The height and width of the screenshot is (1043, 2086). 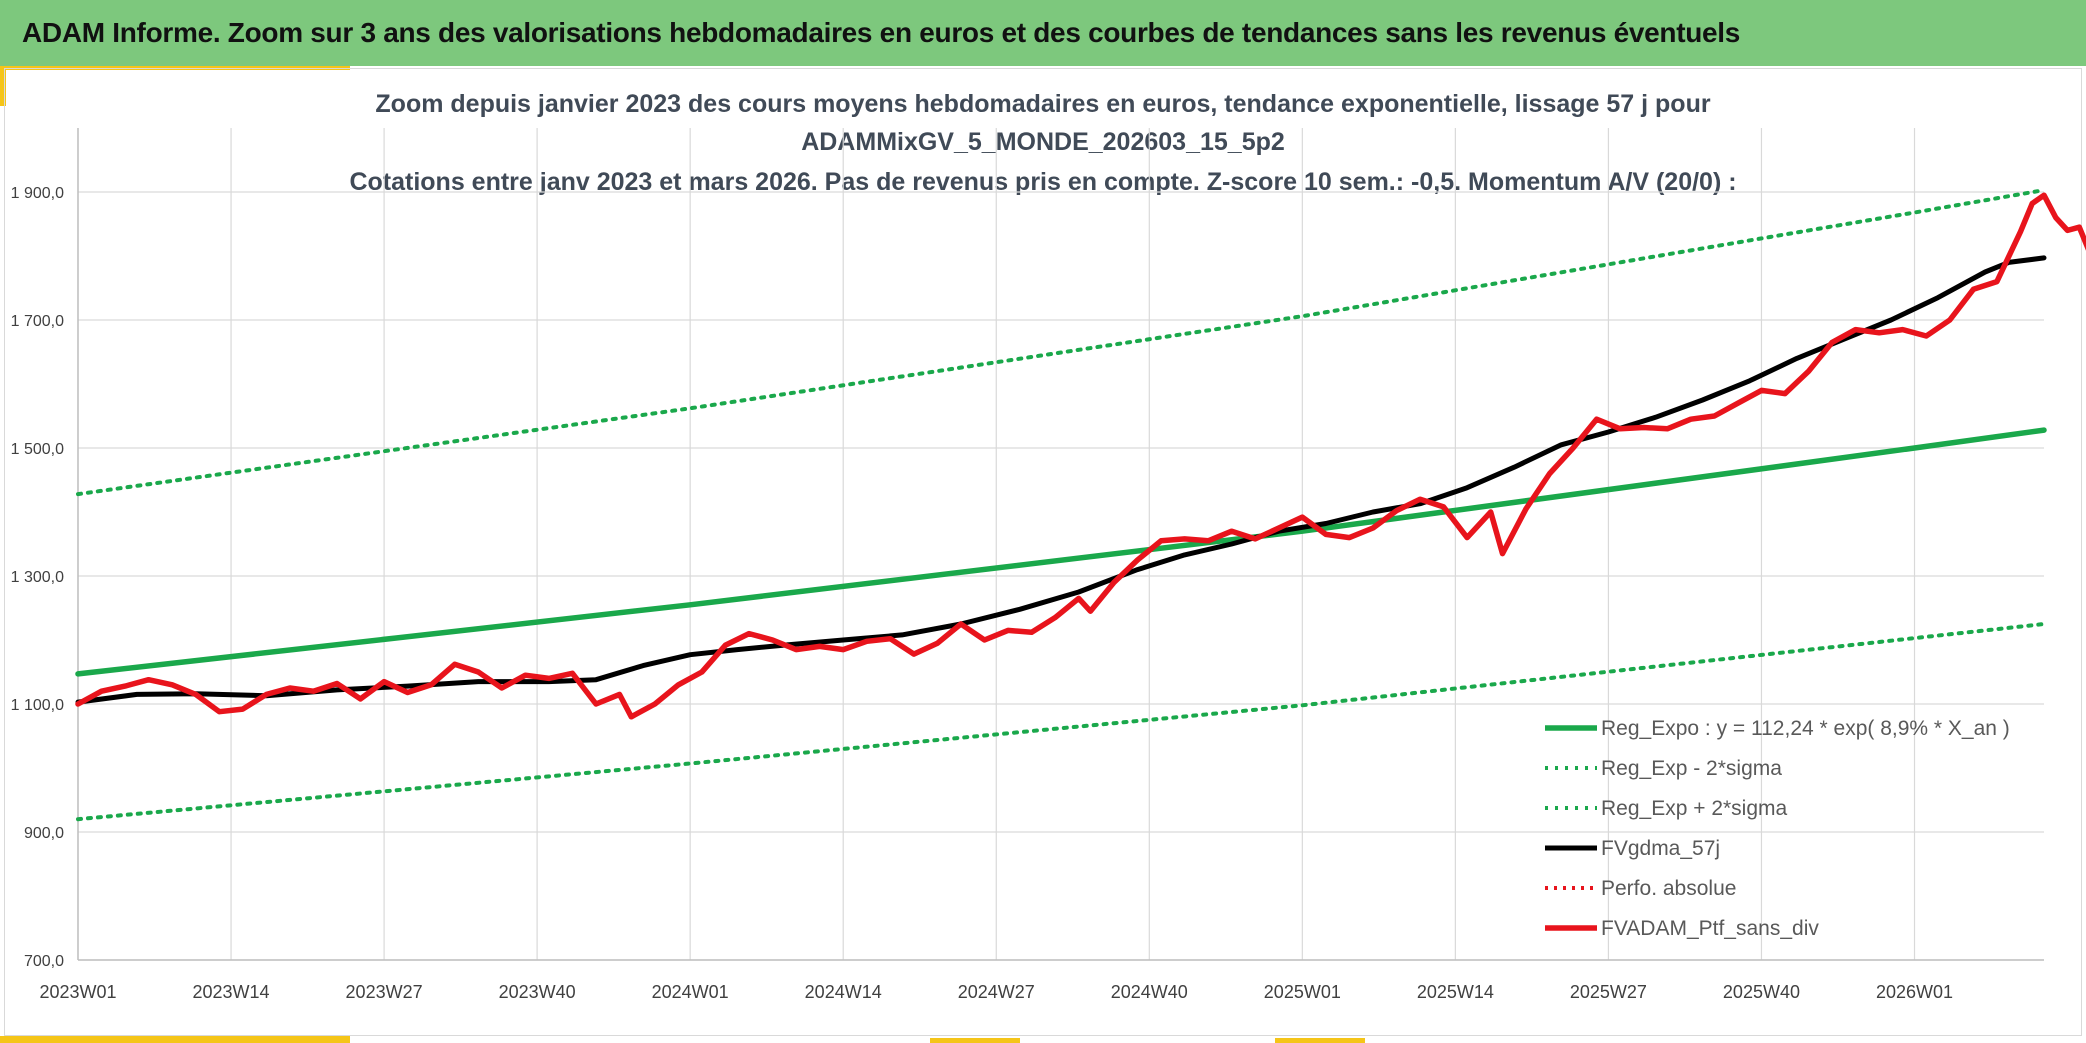 I want to click on x-tick-label: 2023W14, so click(x=231, y=992).